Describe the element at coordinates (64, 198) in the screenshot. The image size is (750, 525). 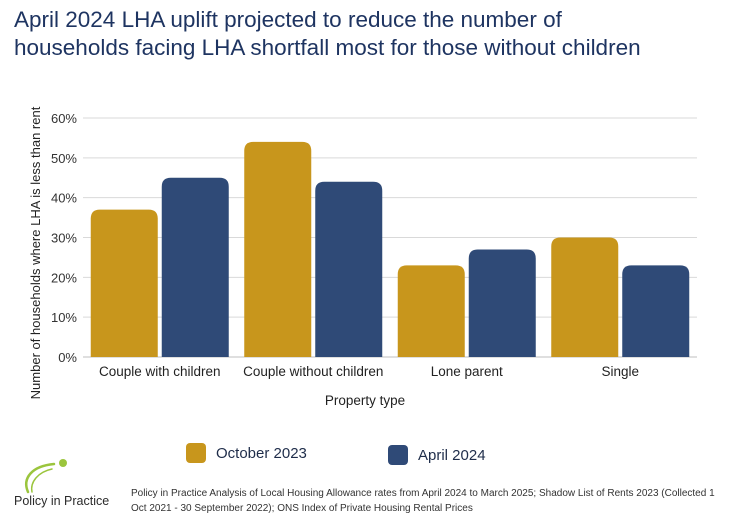
I see `y-tick-label: 40%` at that location.